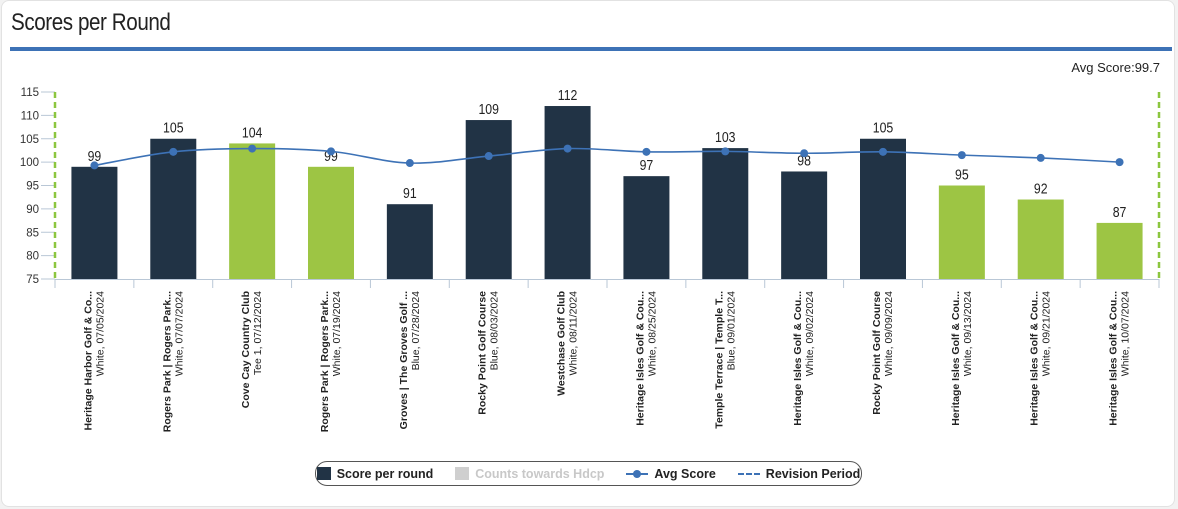  Describe the element at coordinates (877, 353) in the screenshot. I see `x-category-name: Rocky Point Golf Course` at that location.